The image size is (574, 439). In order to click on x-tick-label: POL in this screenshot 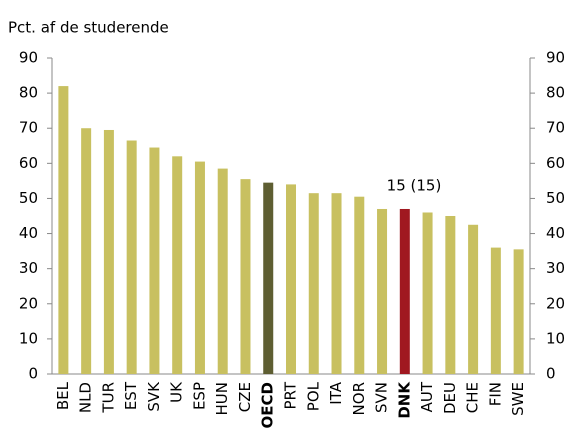, I will do `click(313, 396)`.